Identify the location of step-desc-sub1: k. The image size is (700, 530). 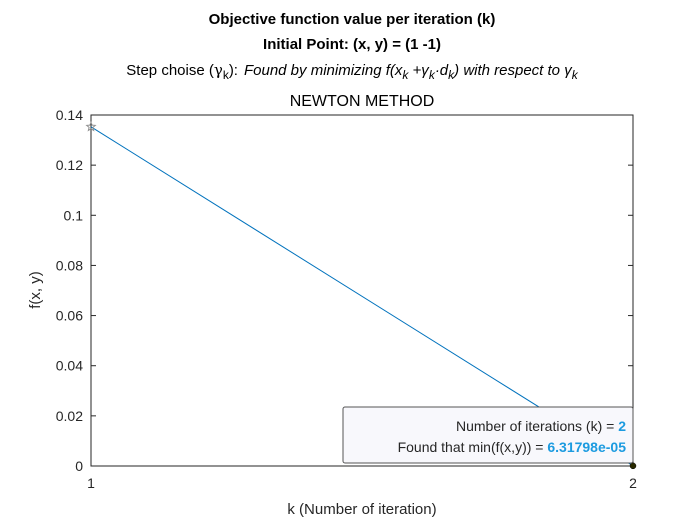
(405, 75).